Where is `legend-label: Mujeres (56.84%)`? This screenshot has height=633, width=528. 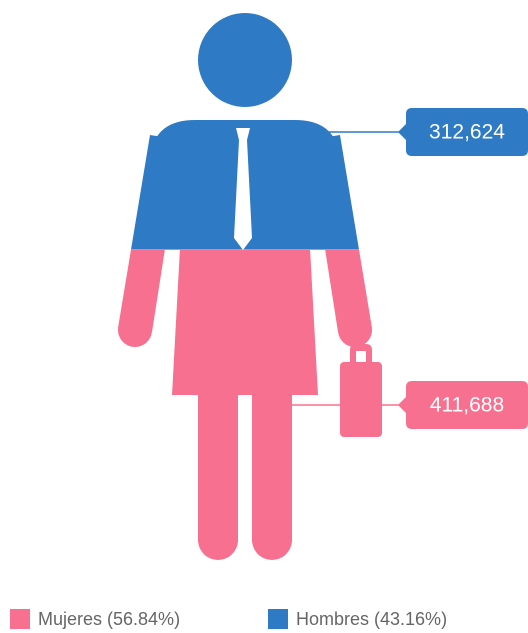
legend-label: Mujeres (56.84%) is located at coordinates (109, 619).